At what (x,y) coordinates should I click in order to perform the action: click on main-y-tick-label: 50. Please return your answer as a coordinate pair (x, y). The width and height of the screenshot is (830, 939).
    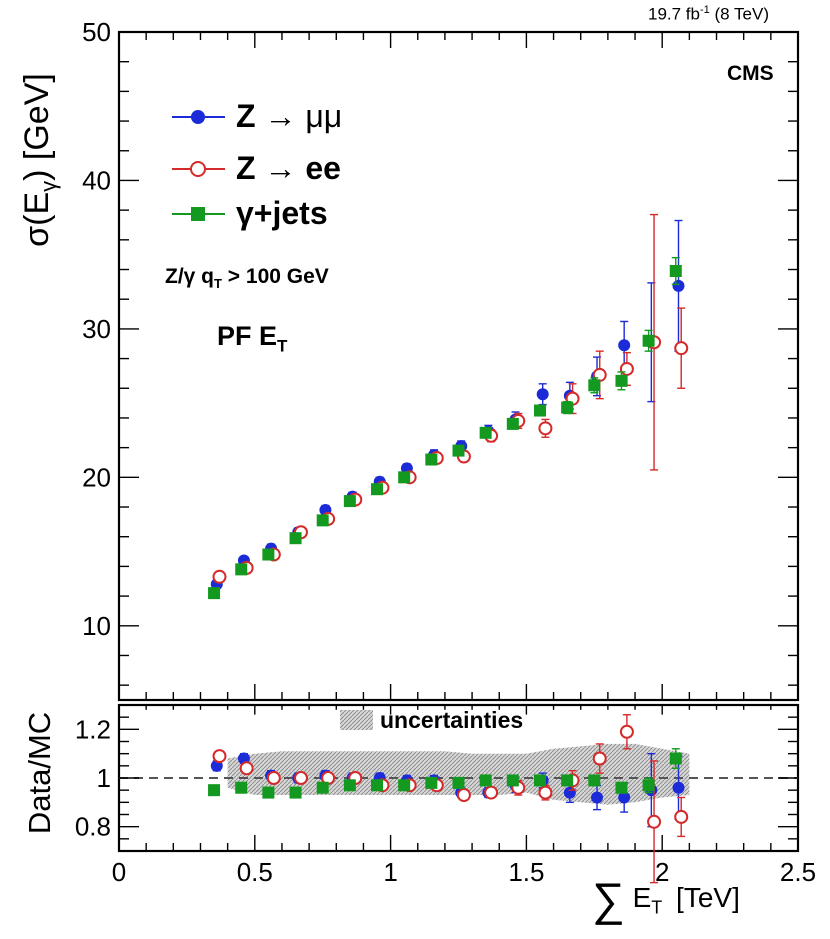
    Looking at the image, I should click on (96, 32).